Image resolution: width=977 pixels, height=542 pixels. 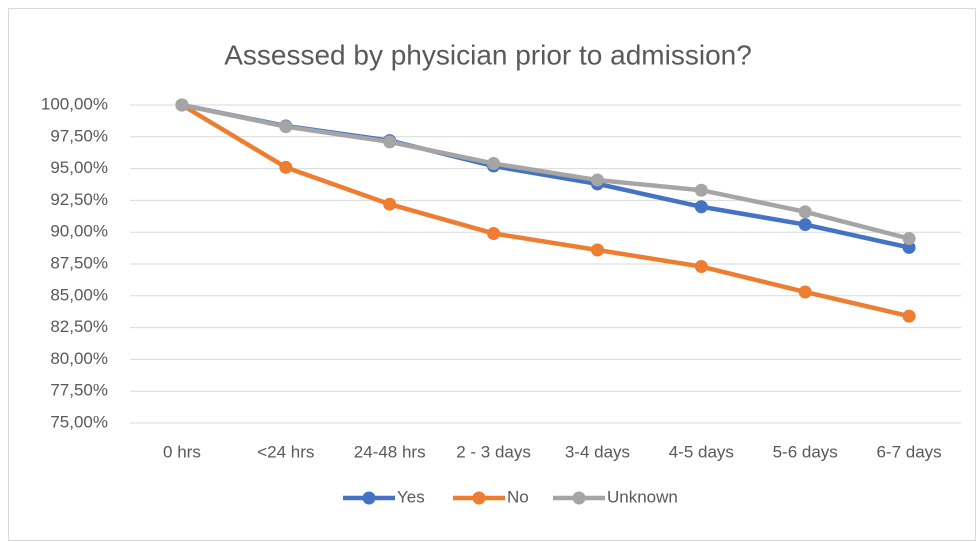 What do you see at coordinates (79, 294) in the screenshot?
I see `y-tick-label: 85,00%` at bounding box center [79, 294].